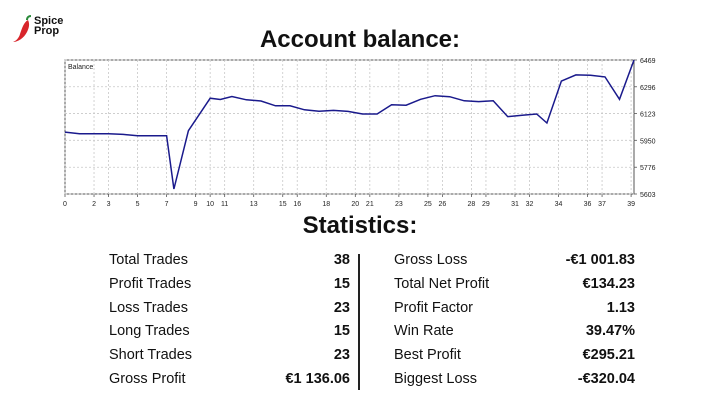 Image resolution: width=720 pixels, height=405 pixels. Describe the element at coordinates (433, 307) in the screenshot. I see `stat-label: Profit Factor` at that location.